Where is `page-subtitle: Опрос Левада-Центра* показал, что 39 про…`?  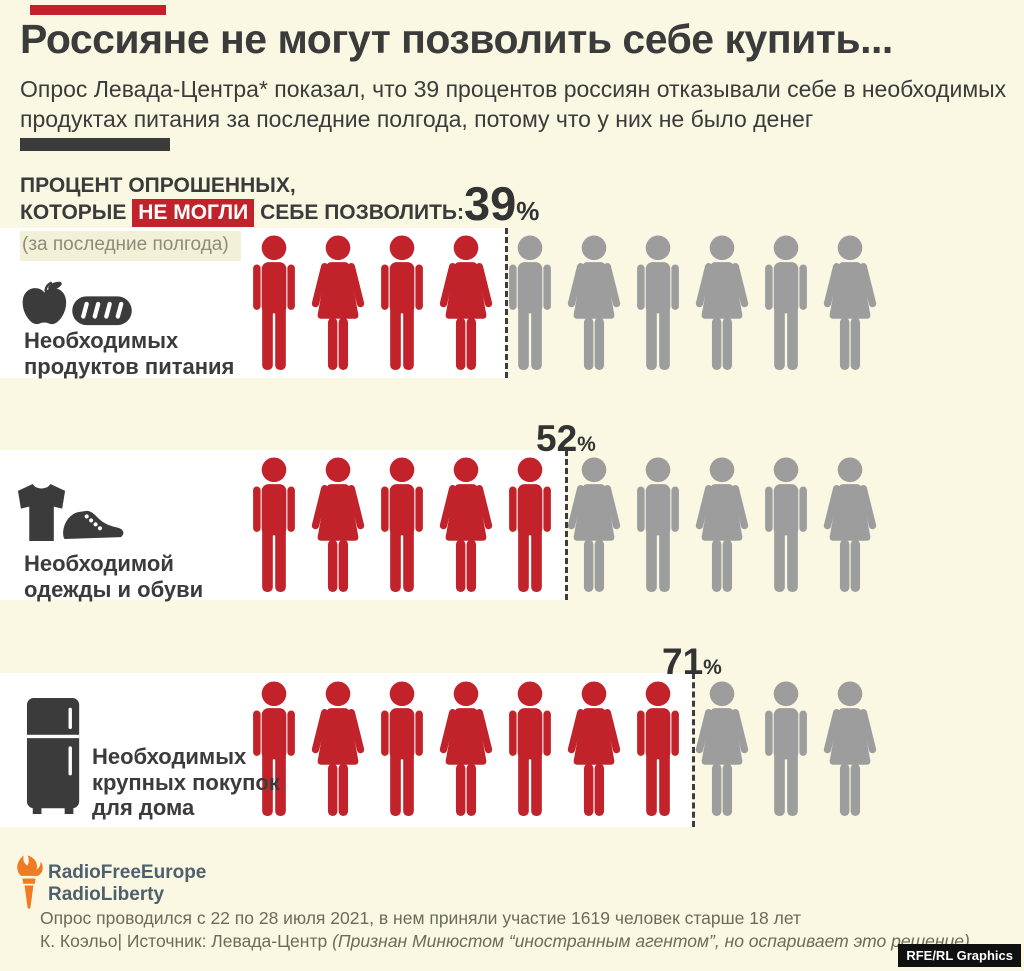 page-subtitle: Опрос Левада-Центра* показал, что 39 про… is located at coordinates (513, 104).